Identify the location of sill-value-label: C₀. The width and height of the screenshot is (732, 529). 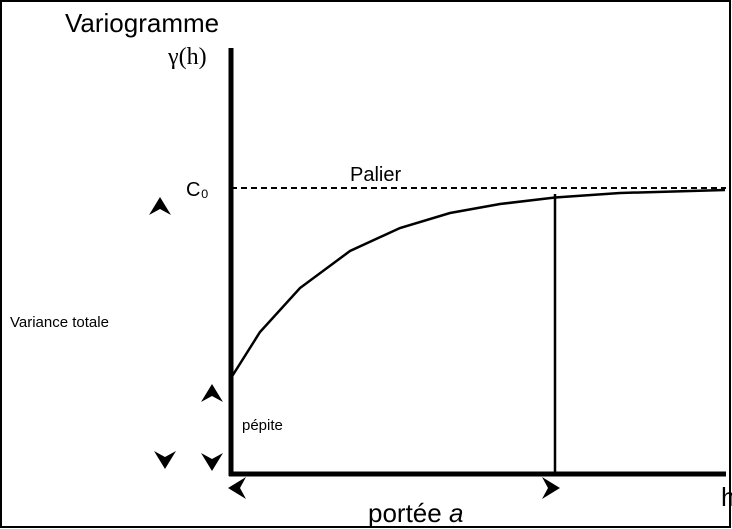
(197, 190).